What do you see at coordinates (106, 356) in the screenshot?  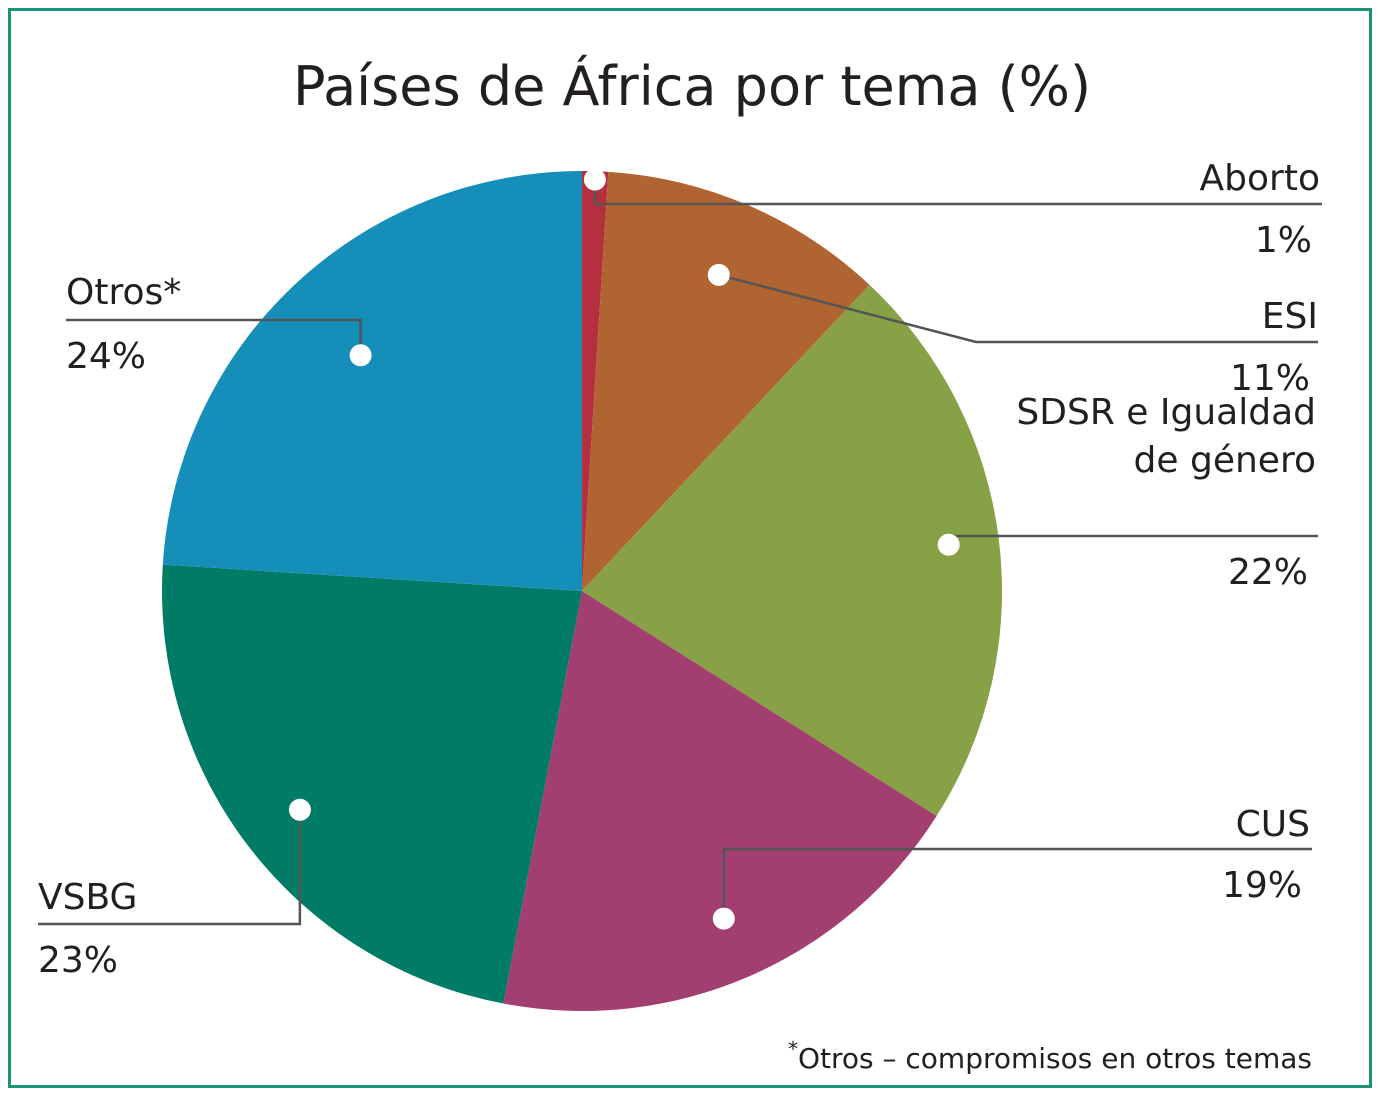 I see `slice-value-5: 24%` at bounding box center [106, 356].